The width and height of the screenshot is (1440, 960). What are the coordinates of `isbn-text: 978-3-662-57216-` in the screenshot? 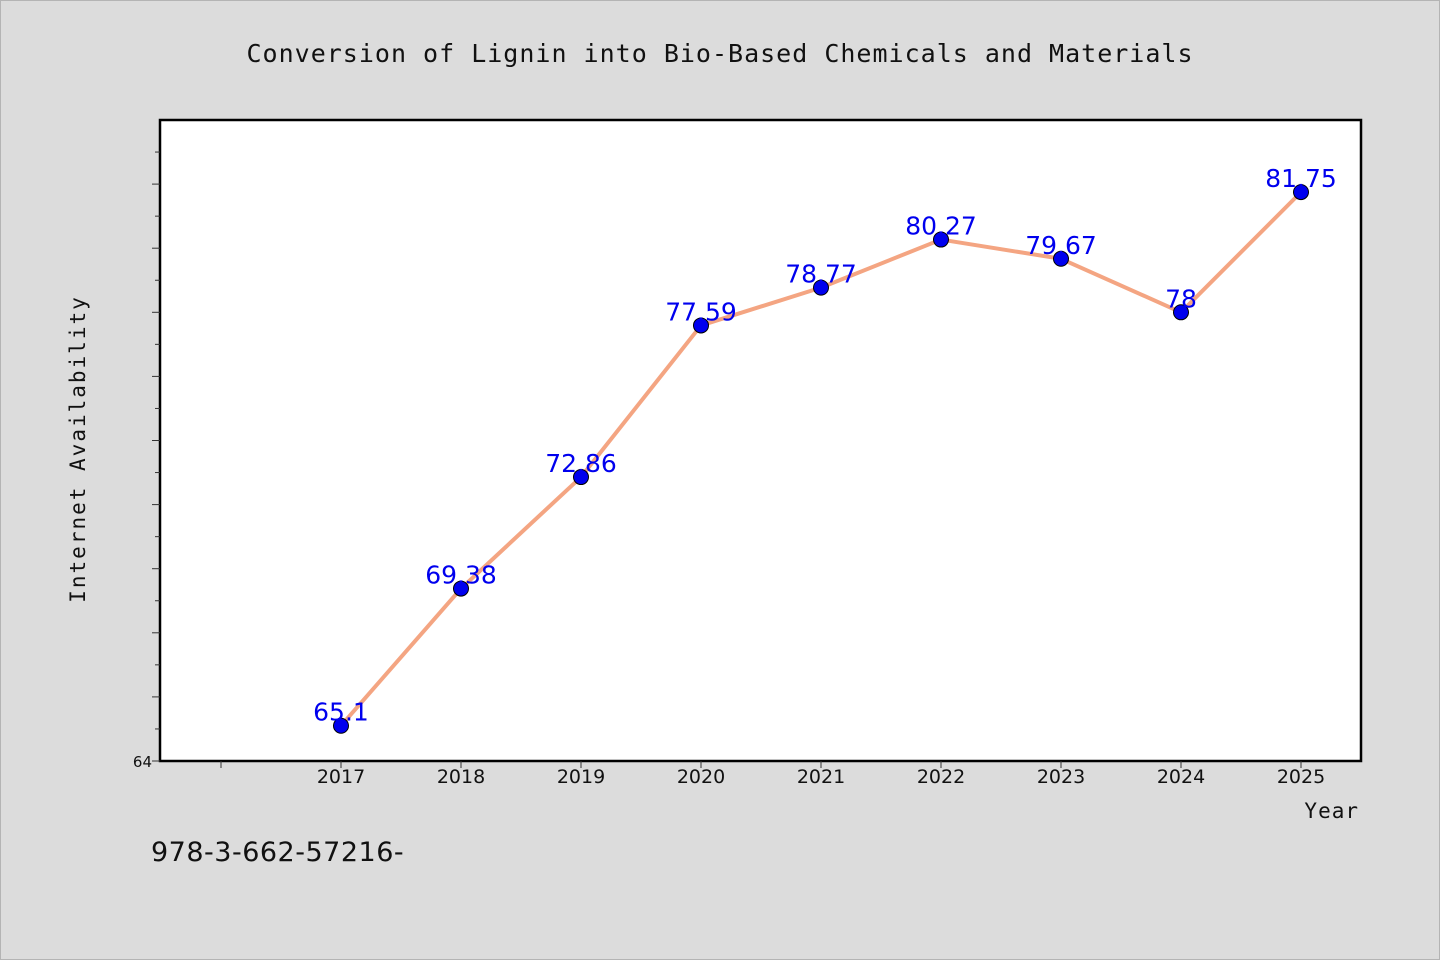 It's located at (278, 852).